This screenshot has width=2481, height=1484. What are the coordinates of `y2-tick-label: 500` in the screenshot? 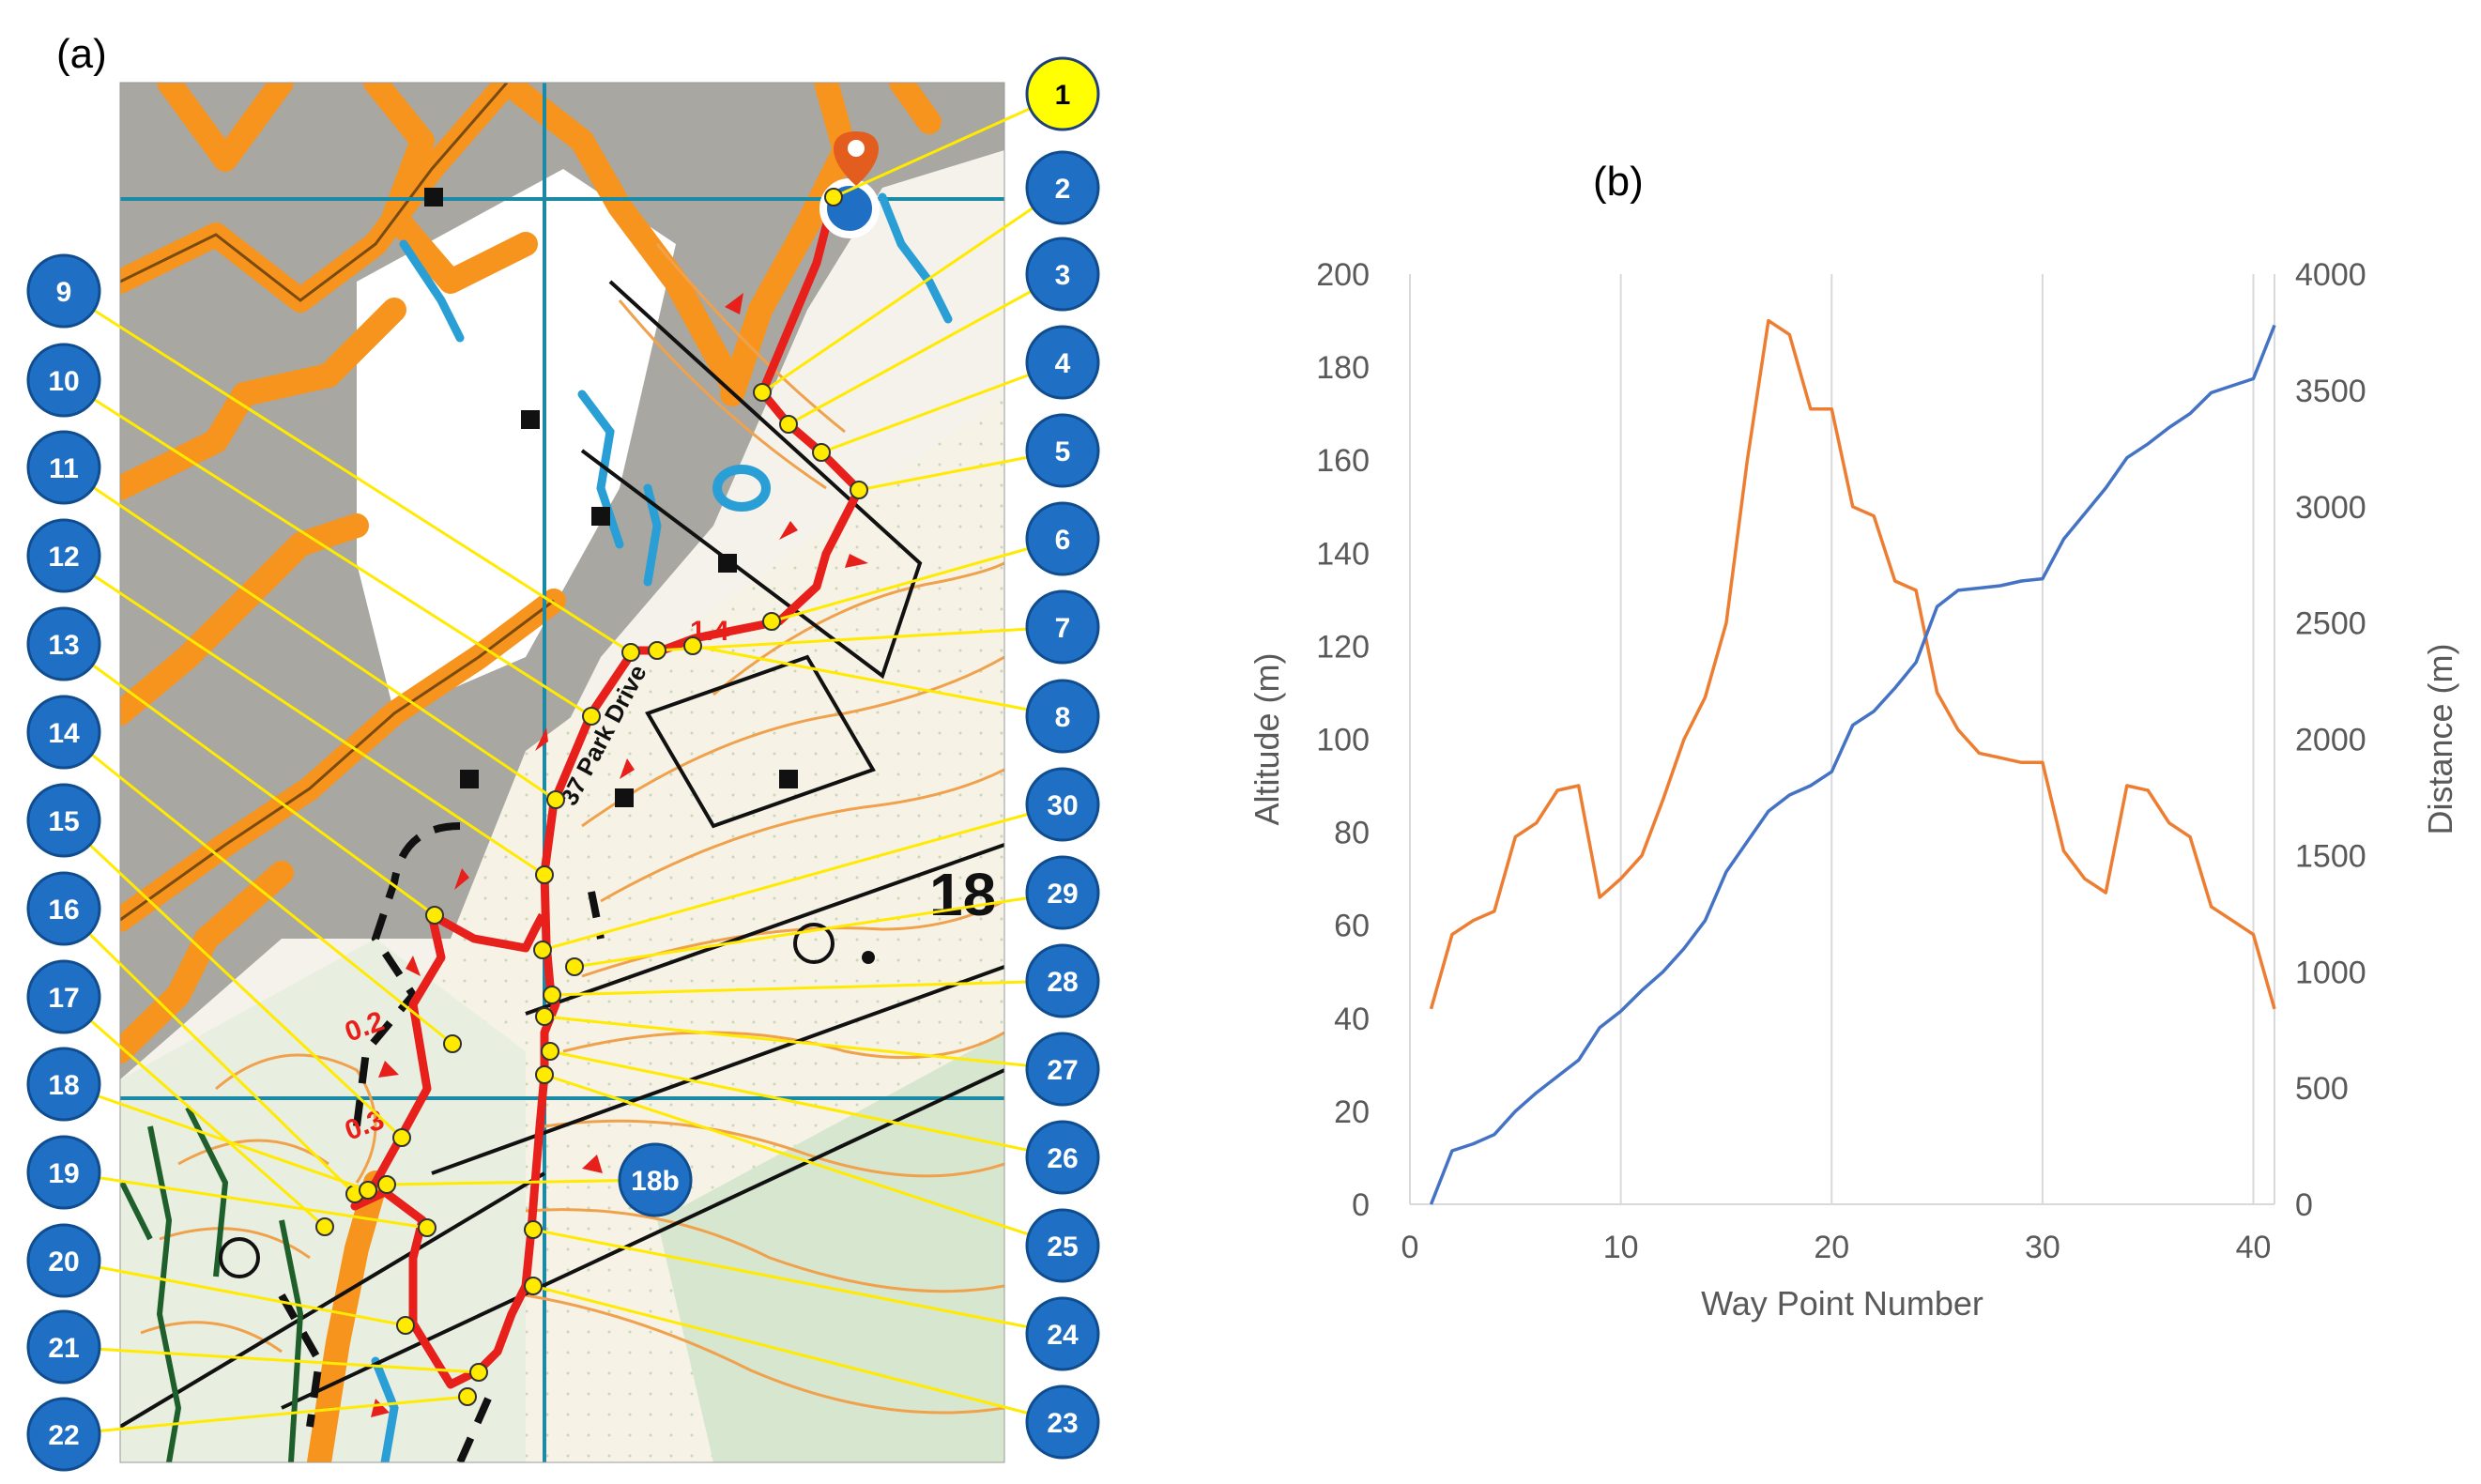 It's located at (2322, 1089).